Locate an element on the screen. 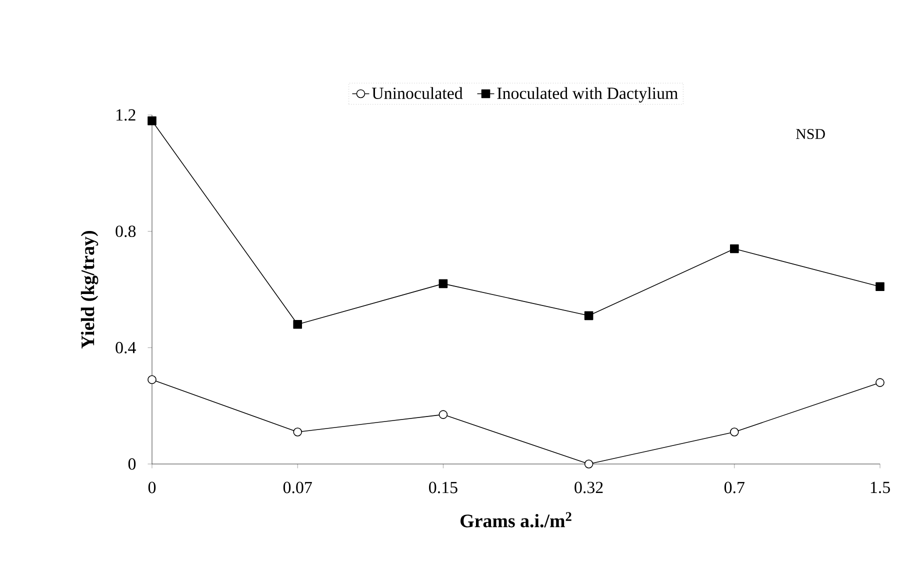  x-tick-label: 0.32 is located at coordinates (588, 488).